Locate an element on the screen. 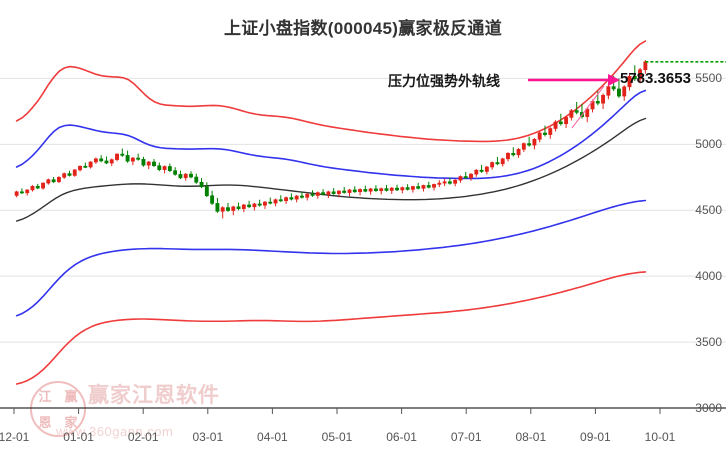 The image size is (726, 450). x-tick-label: 07-01 is located at coordinates (466, 437).